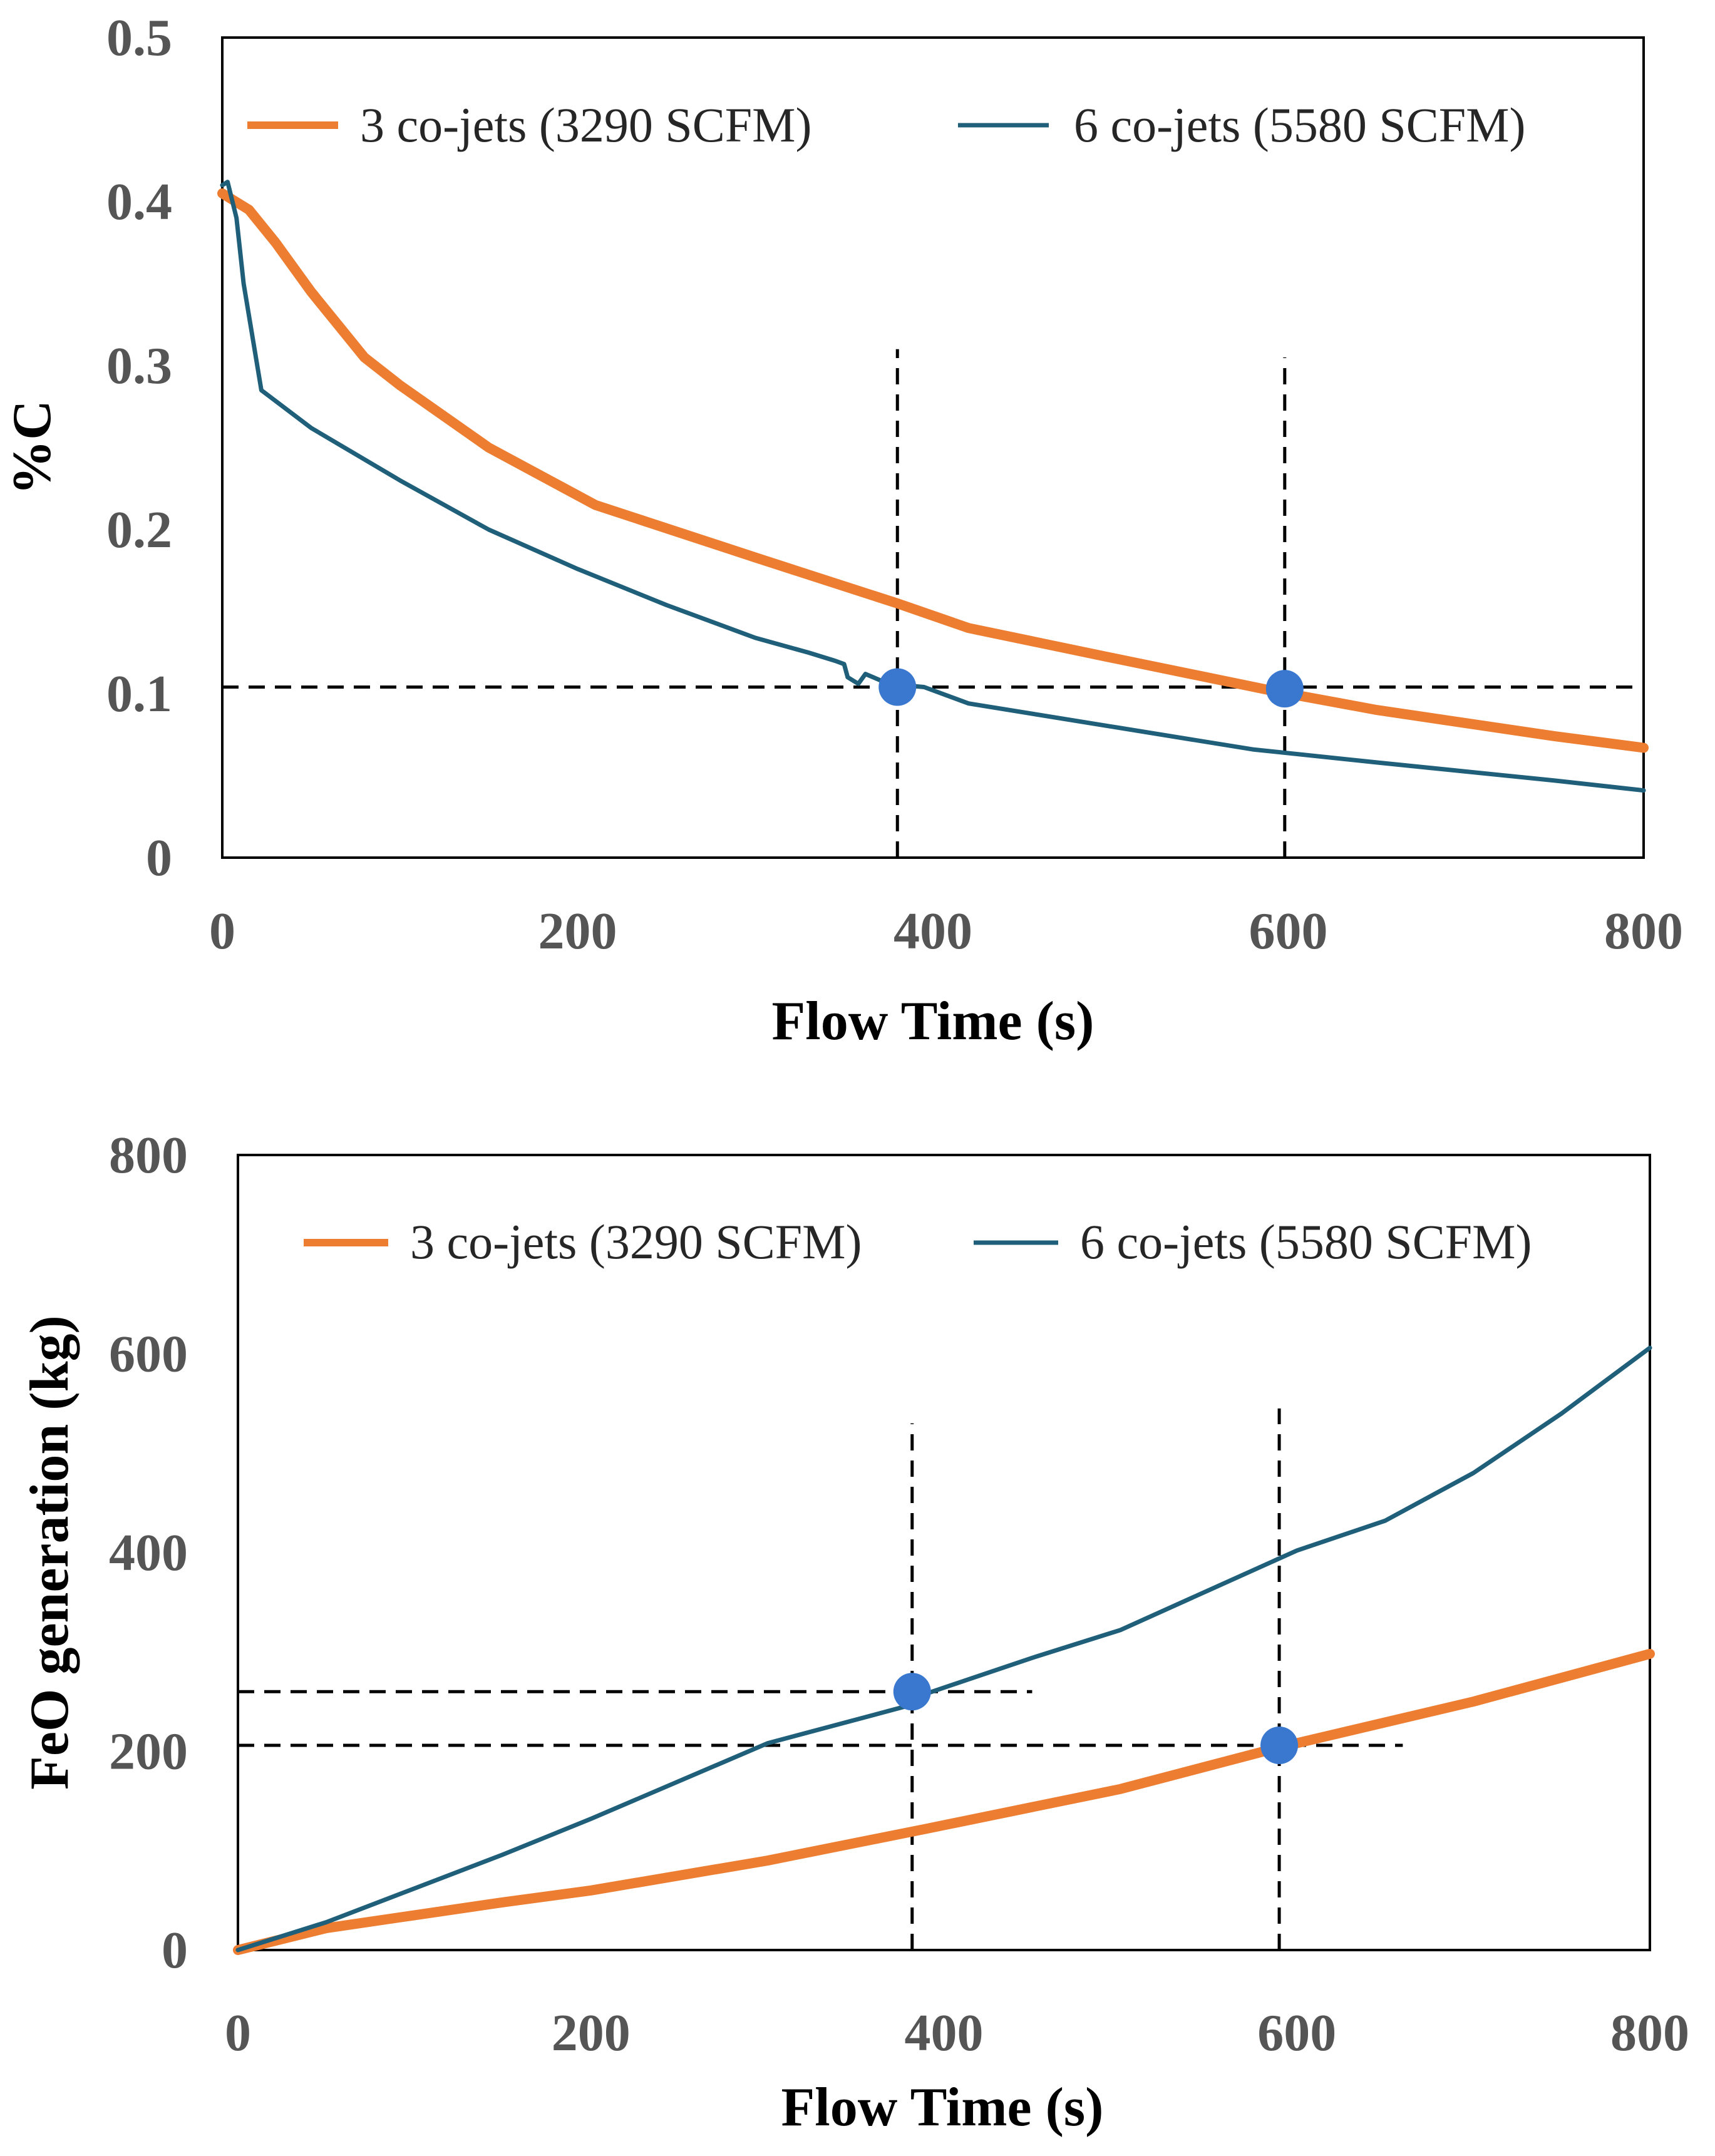 This screenshot has height=2156, width=1715. I want to click on feo-y-tick-4: 800, so click(148, 1155).